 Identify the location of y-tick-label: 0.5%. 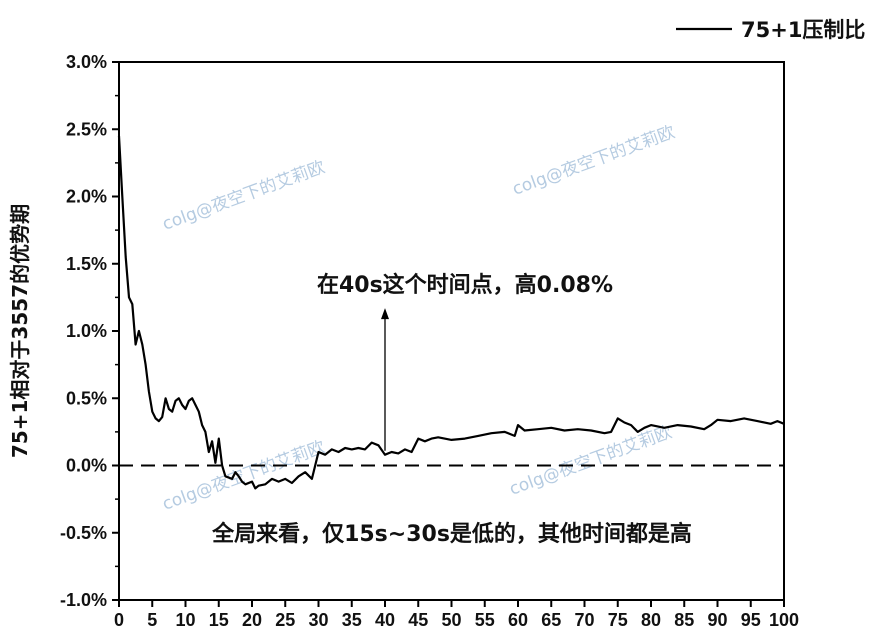
(86, 398).